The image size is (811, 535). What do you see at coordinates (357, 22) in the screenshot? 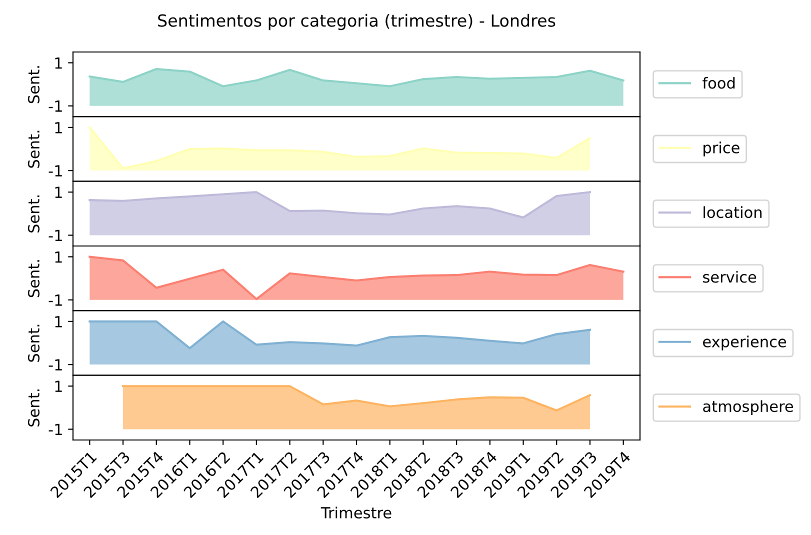
I see `chart-title: Sentimentos por categoria (trimestre) - Londres` at bounding box center [357, 22].